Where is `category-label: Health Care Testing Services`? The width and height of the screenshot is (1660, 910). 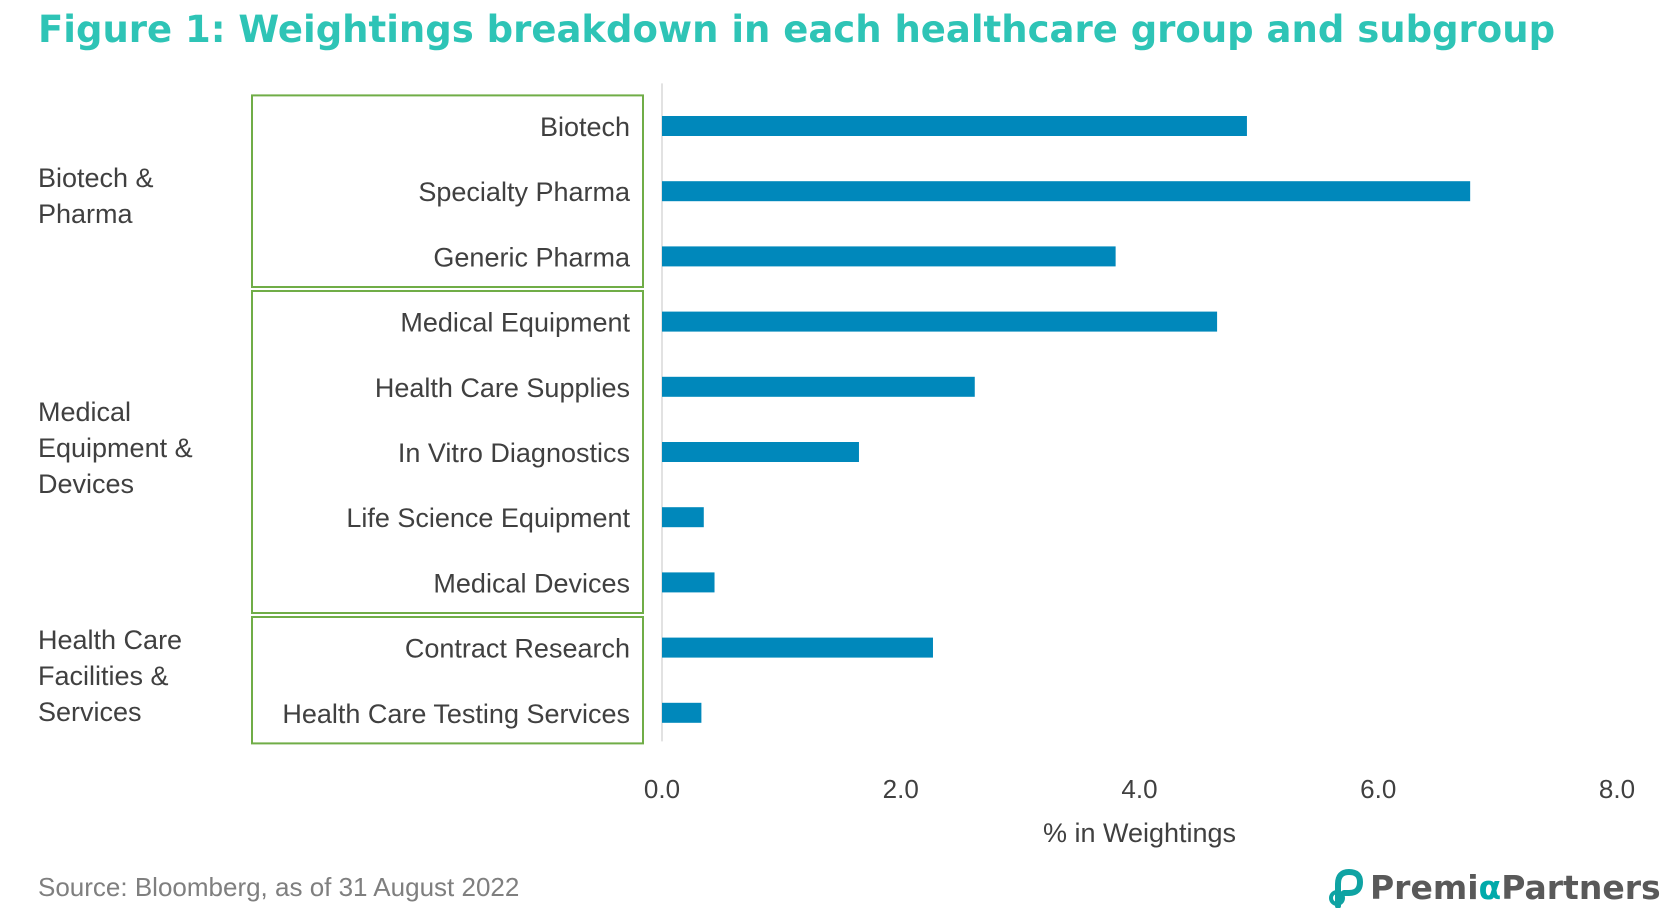 category-label: Health Care Testing Services is located at coordinates (456, 714).